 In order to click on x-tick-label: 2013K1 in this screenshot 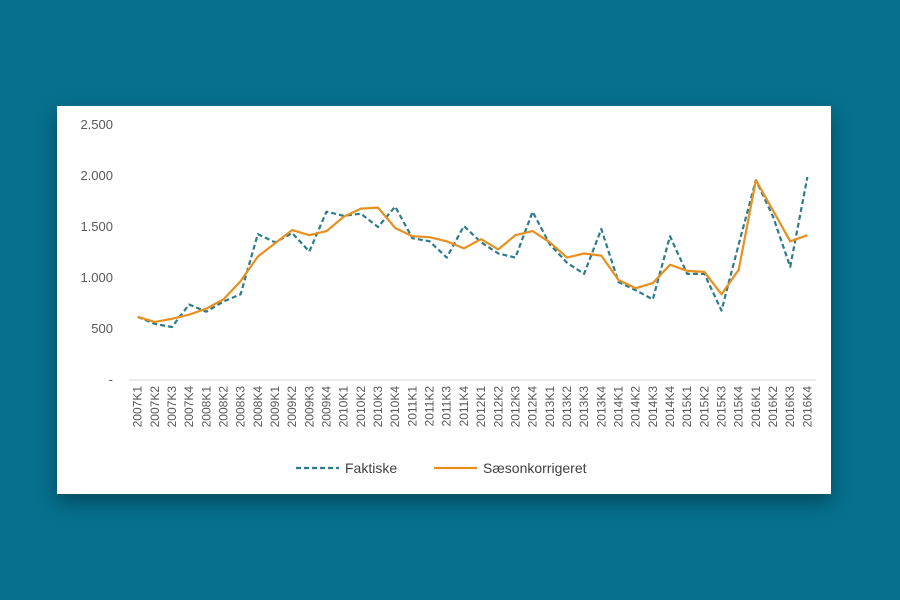, I will do `click(550, 407)`.